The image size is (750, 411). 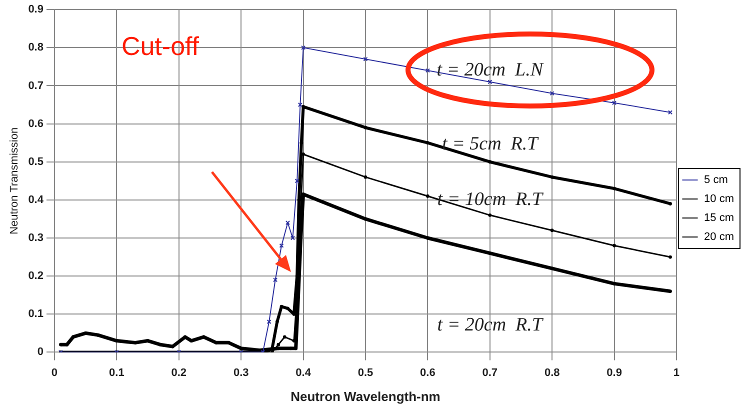 What do you see at coordinates (366, 372) in the screenshot?
I see `x-tick-label: 0.5` at bounding box center [366, 372].